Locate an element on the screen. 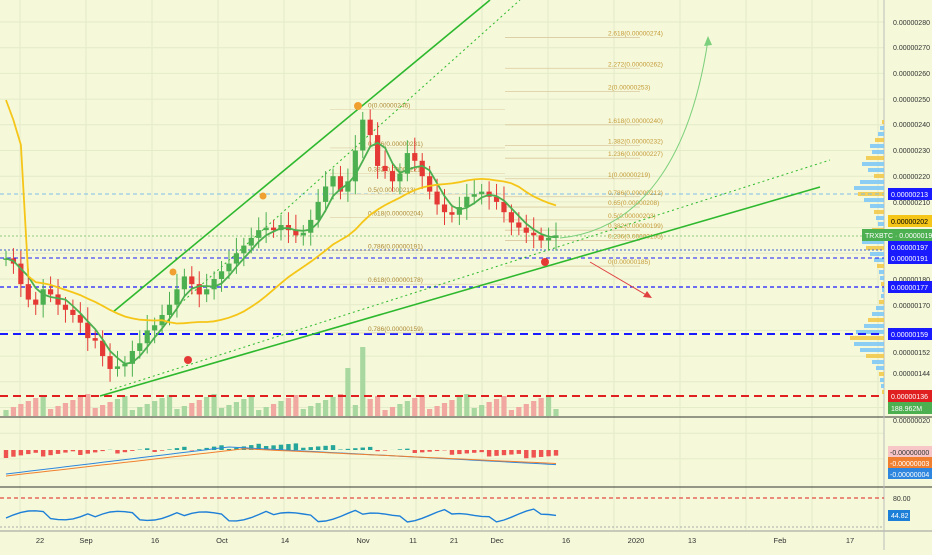 The width and height of the screenshot is (932, 555). fib-level-label: 0.786(0.00000191) is located at coordinates (395, 247).